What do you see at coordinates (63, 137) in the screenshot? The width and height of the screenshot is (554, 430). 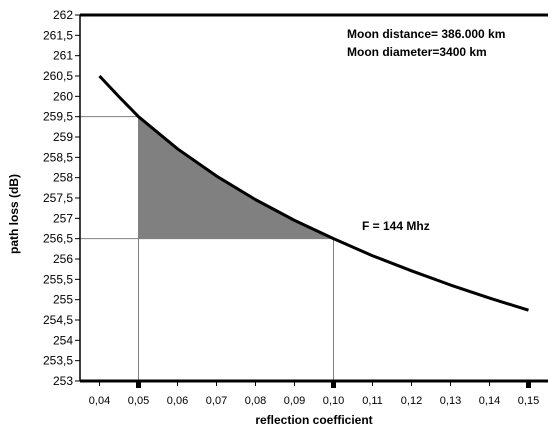 I see `y-tick-label: 259` at bounding box center [63, 137].